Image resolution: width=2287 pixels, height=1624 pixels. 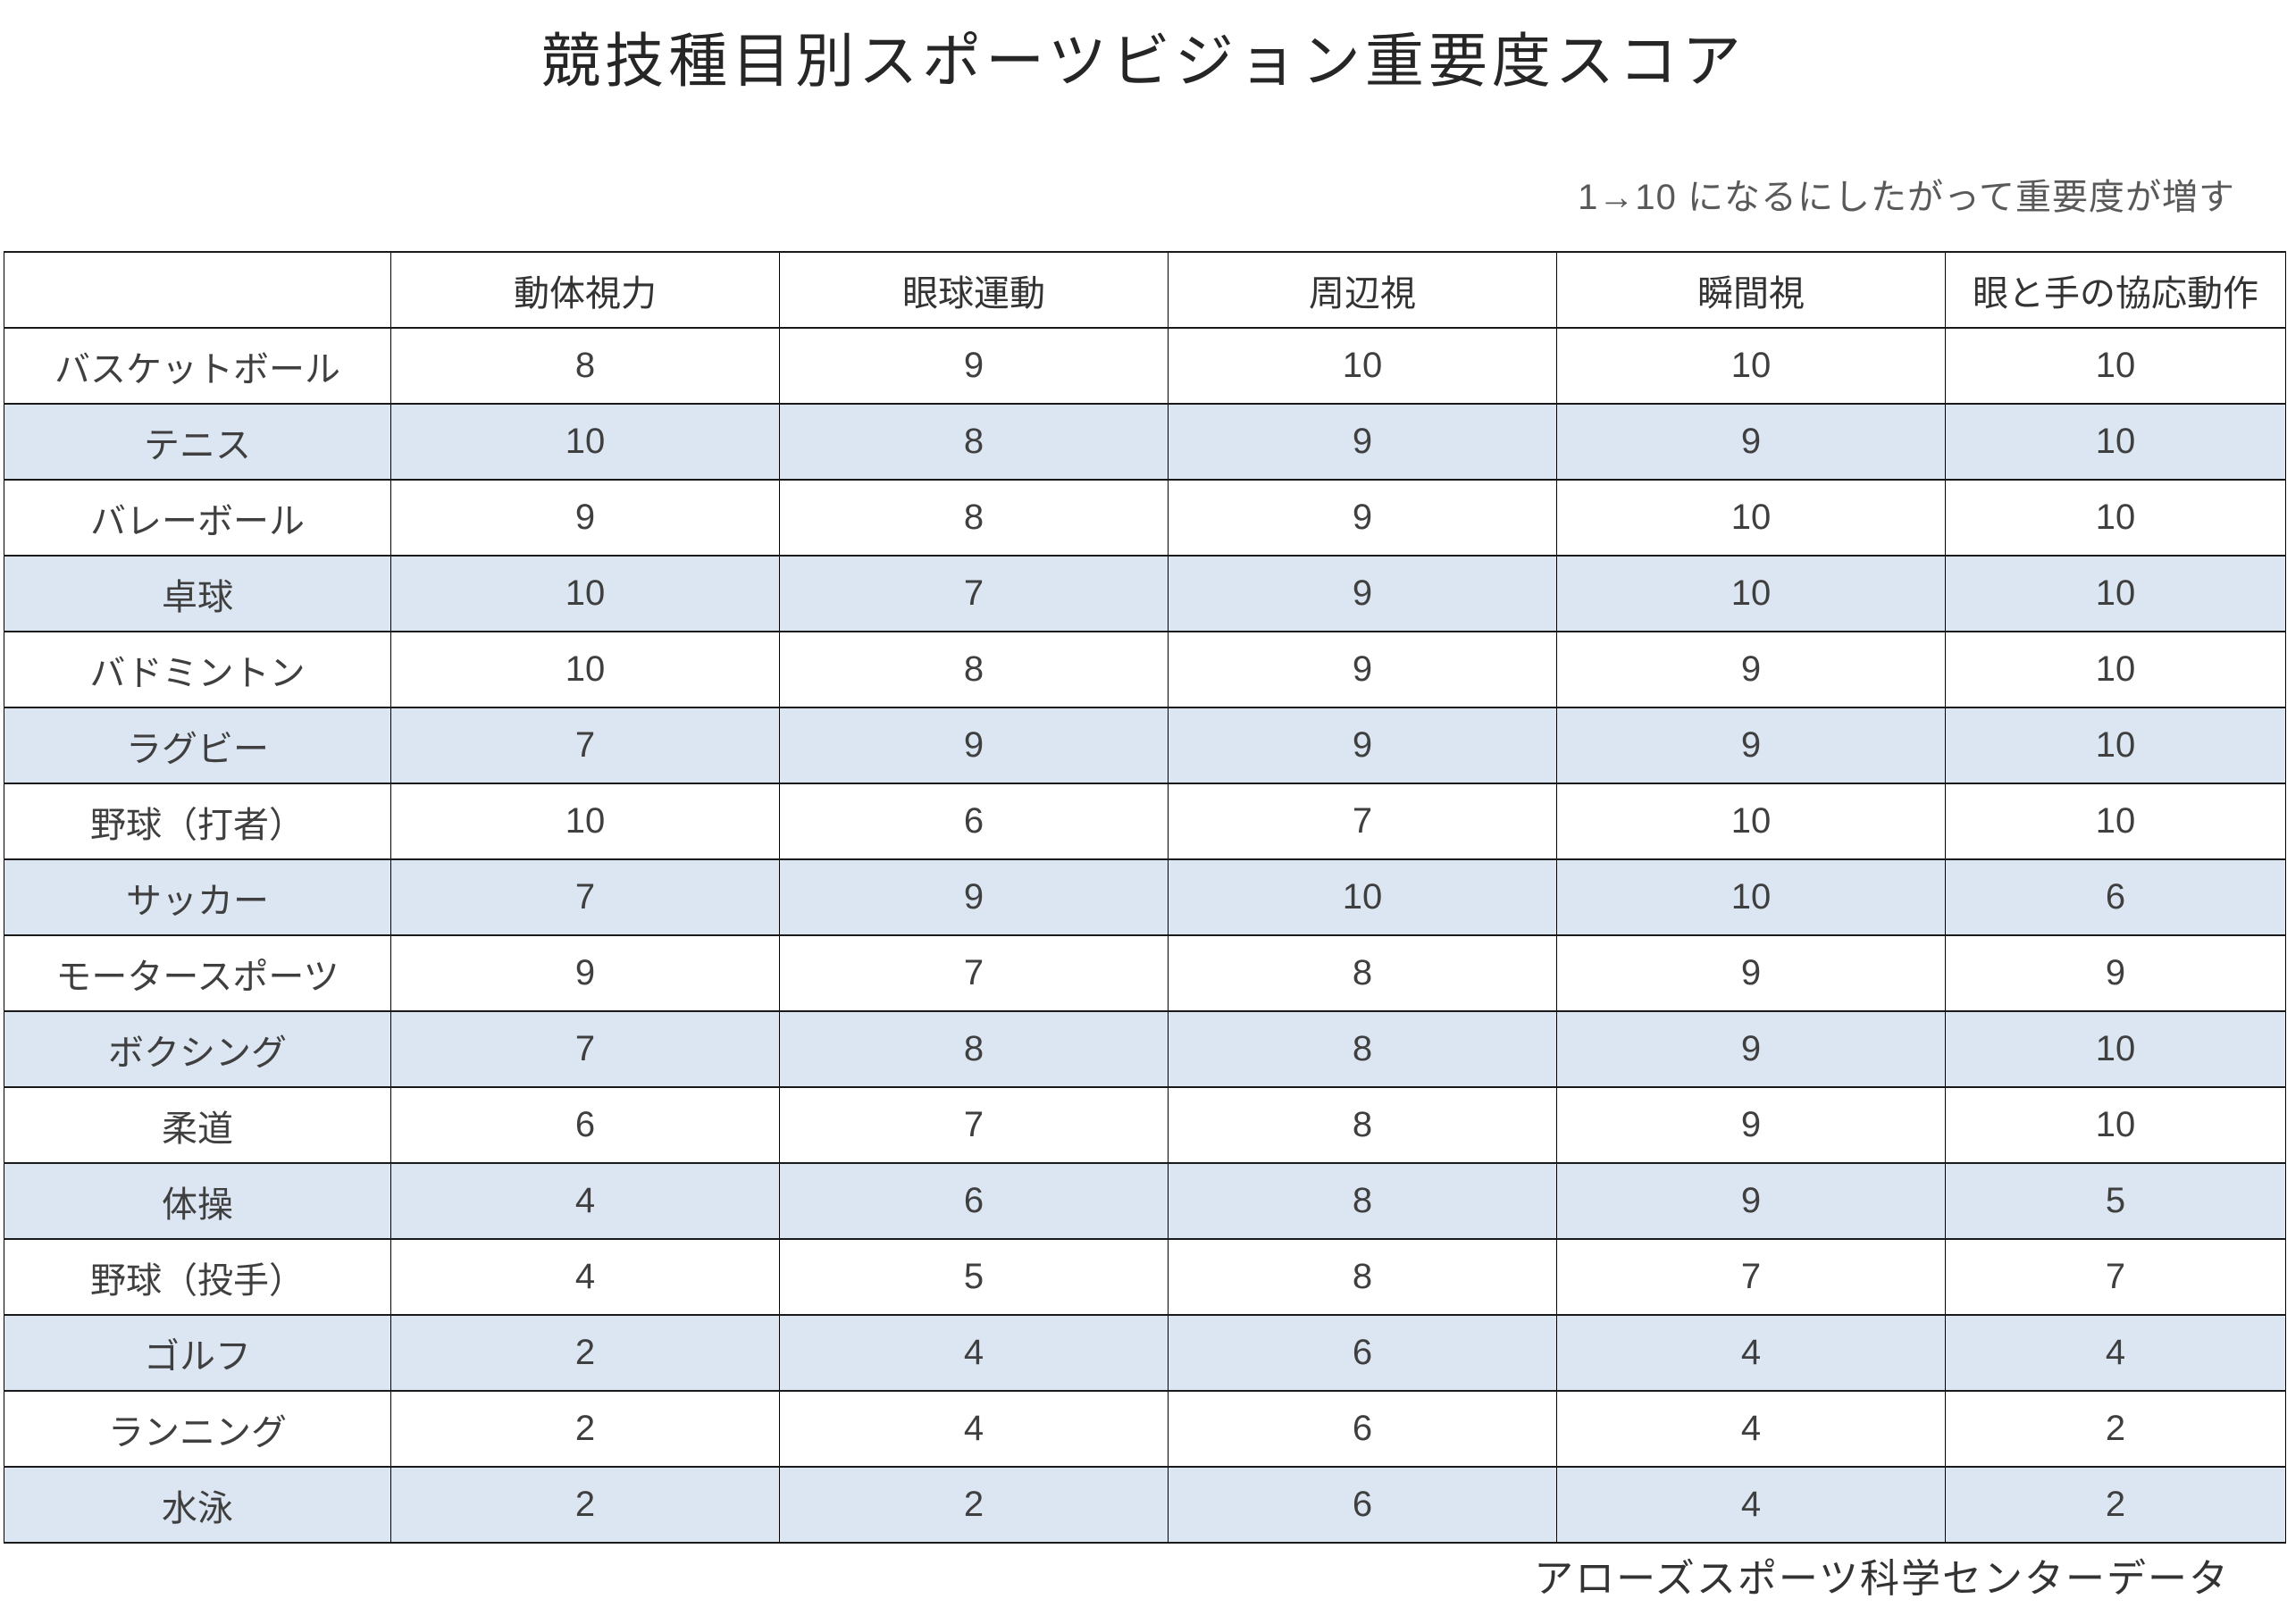 What do you see at coordinates (197, 1354) in the screenshot?
I see `row-label-cell: ゴルフ` at bounding box center [197, 1354].